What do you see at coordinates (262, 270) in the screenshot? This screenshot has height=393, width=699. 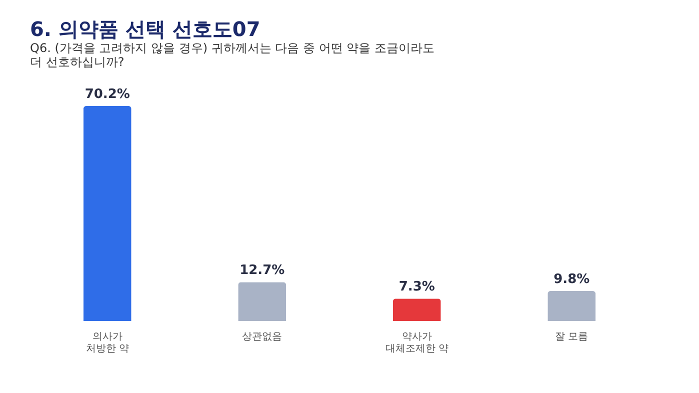 I see `data-label: 12.7%` at bounding box center [262, 270].